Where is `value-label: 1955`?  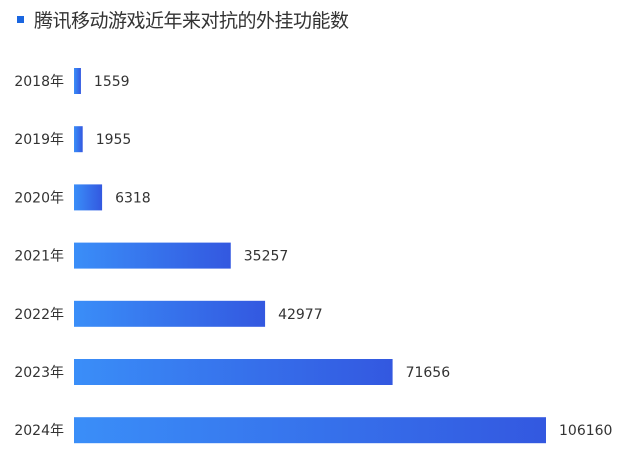
value-label: 1955 is located at coordinates (114, 140).